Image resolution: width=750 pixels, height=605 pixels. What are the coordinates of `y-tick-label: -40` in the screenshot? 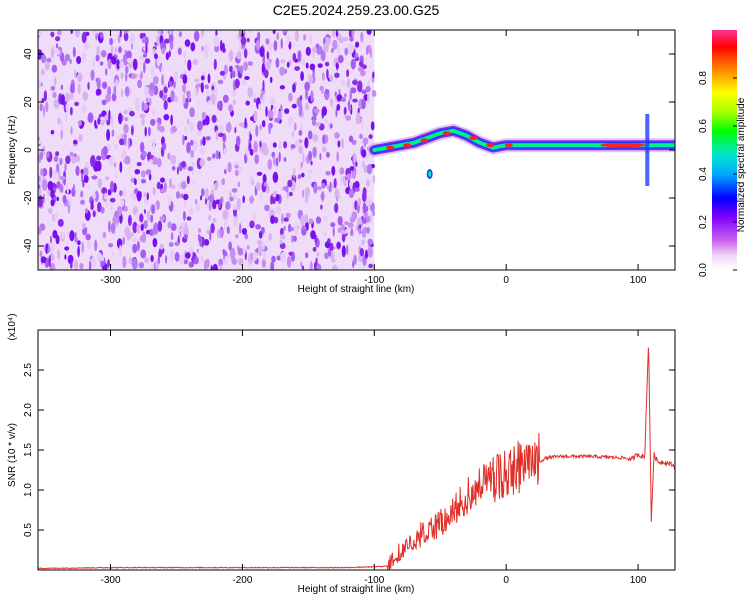 It's located at (28, 245).